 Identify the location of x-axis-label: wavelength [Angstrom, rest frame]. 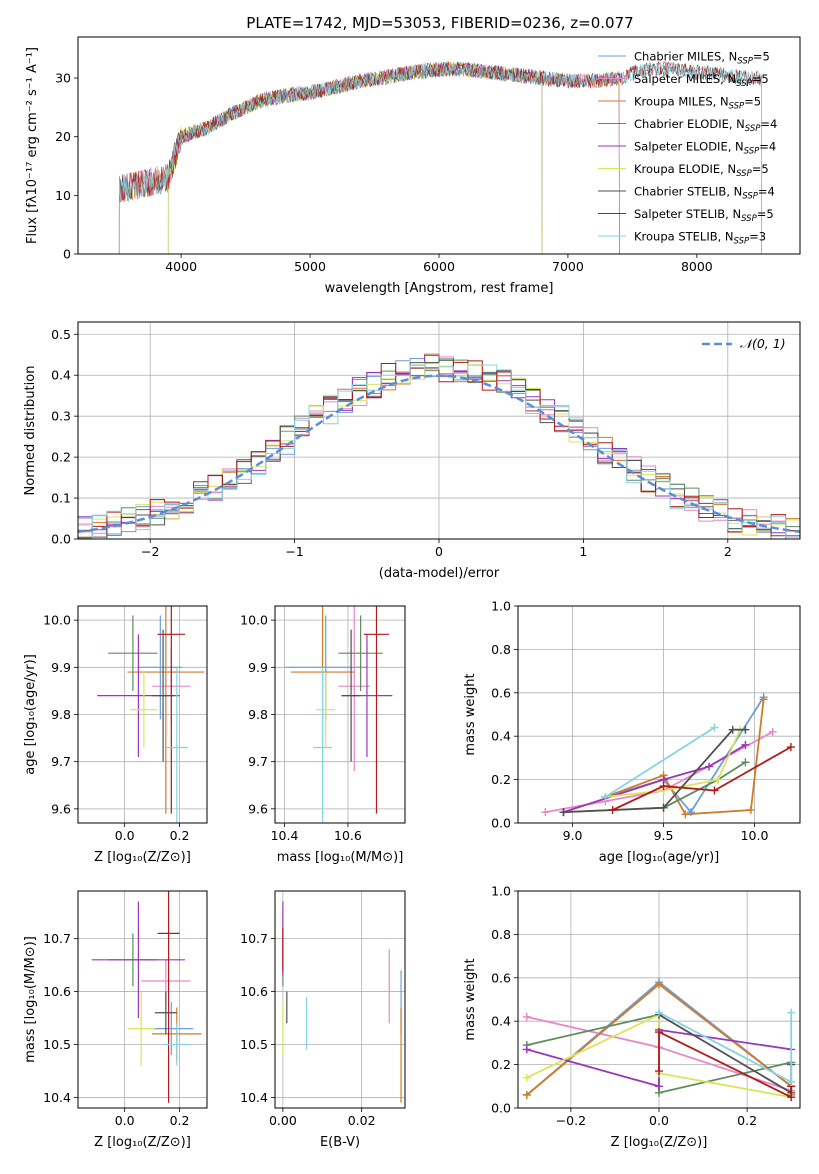
(439, 288).